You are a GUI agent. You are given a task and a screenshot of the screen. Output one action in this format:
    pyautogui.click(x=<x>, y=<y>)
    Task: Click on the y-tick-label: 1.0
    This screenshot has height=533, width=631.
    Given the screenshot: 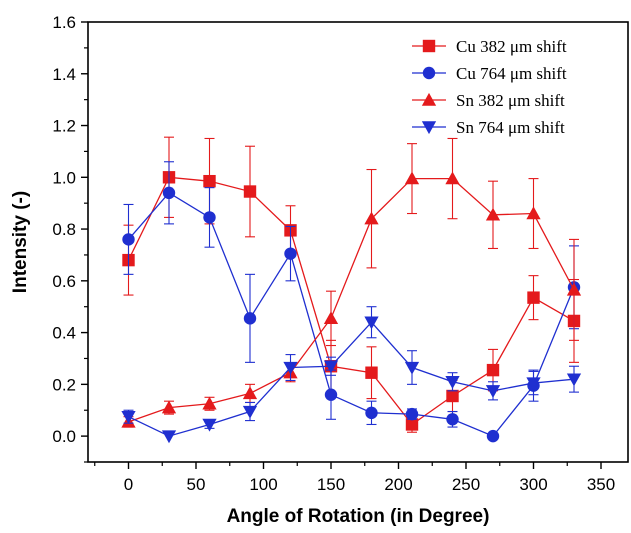 What is the action you would take?
    pyautogui.click(x=64, y=177)
    